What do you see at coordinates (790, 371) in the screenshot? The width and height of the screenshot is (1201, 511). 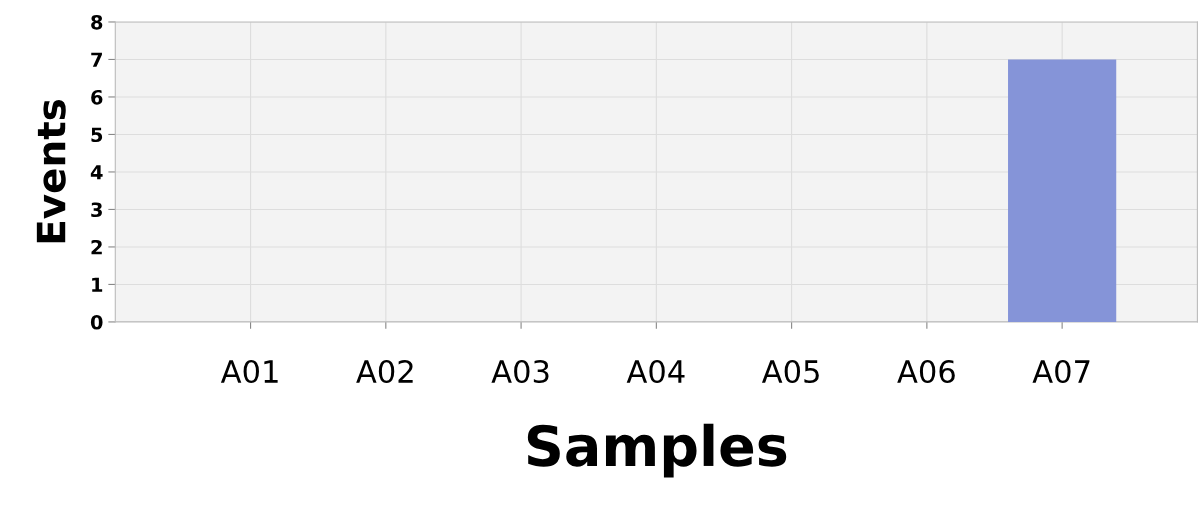 I see `x-tick-label: A05` at bounding box center [790, 371].